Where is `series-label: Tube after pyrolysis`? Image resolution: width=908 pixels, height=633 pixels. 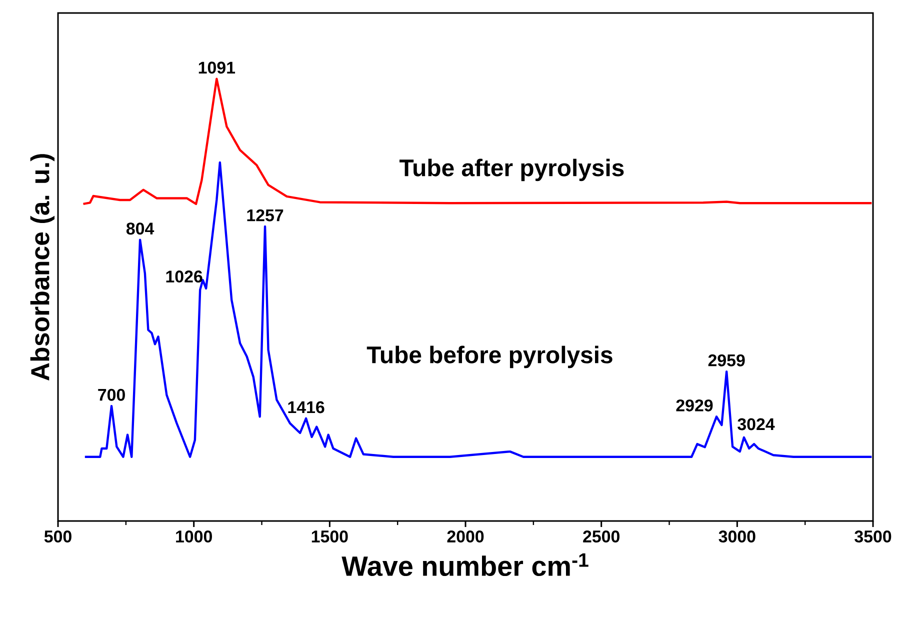
series-label: Tube after pyrolysis is located at coordinates (512, 170).